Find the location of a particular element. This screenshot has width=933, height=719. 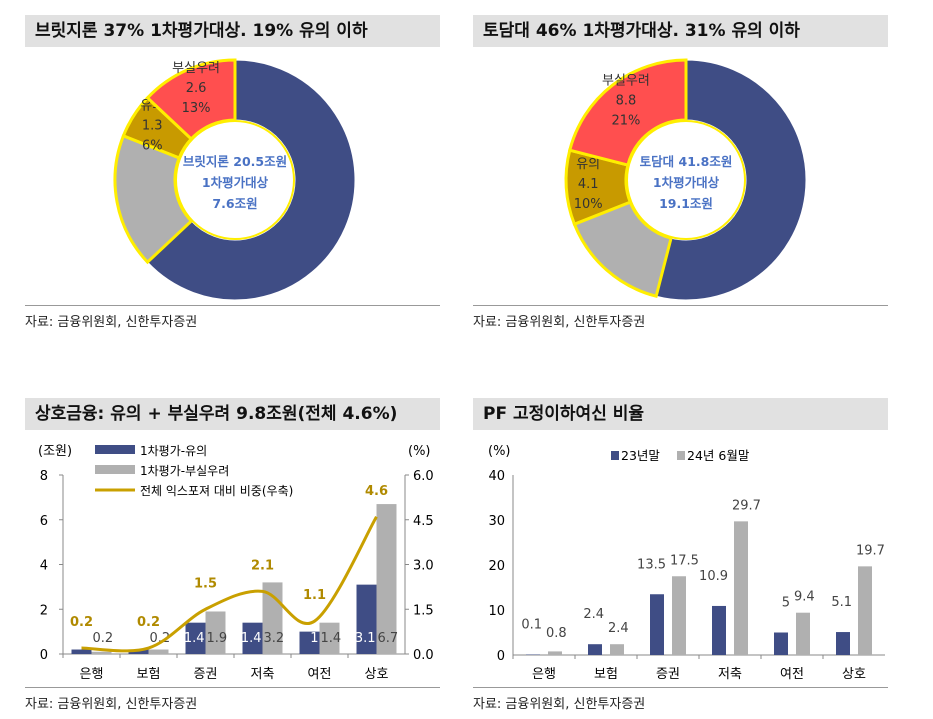

slice-label: 1.3 is located at coordinates (152, 125).